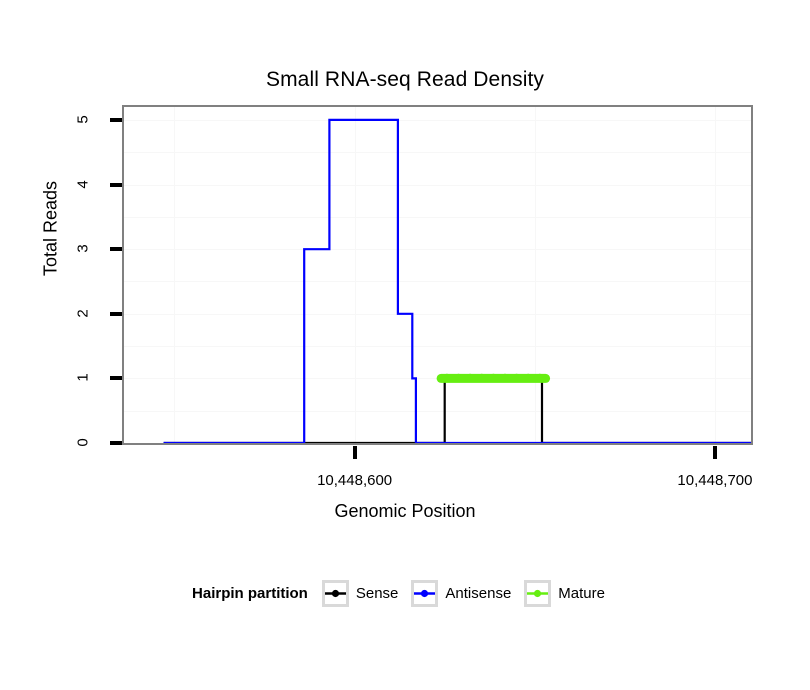 The height and width of the screenshot is (690, 810). I want to click on legend-entries: Sense Antisense Mature, so click(469, 593).